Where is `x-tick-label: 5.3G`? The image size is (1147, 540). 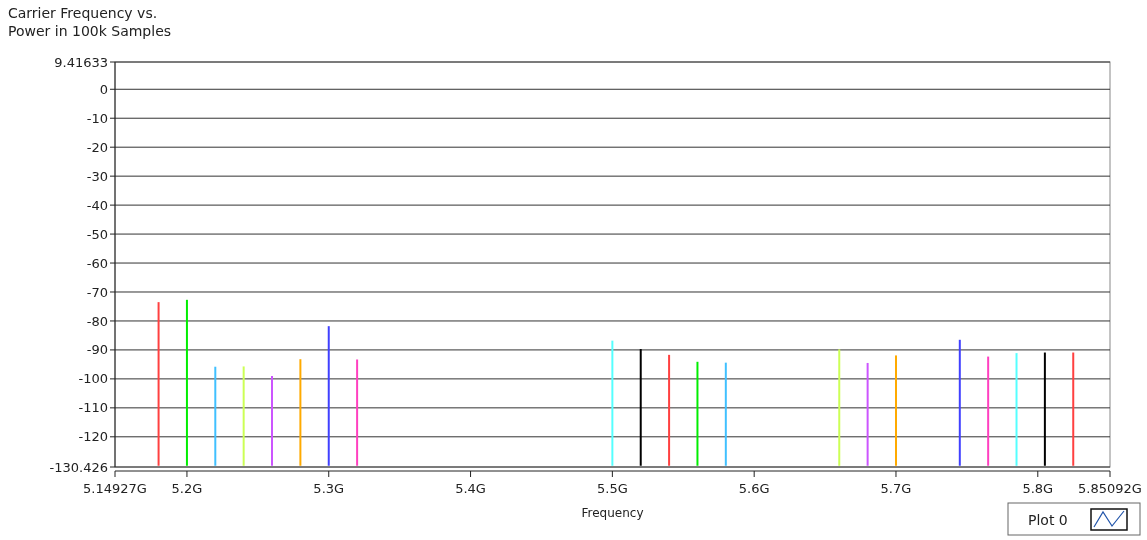 x-tick-label: 5.3G is located at coordinates (329, 488).